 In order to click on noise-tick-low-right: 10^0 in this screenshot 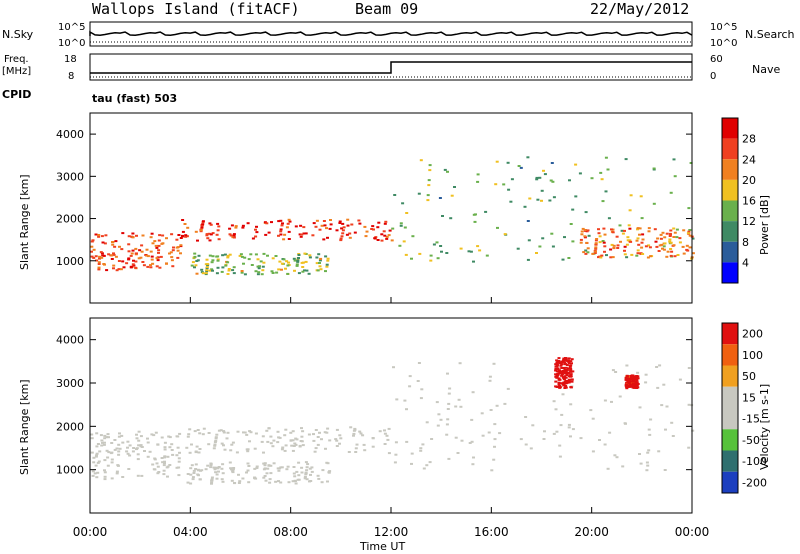, I will do `click(724, 43)`.